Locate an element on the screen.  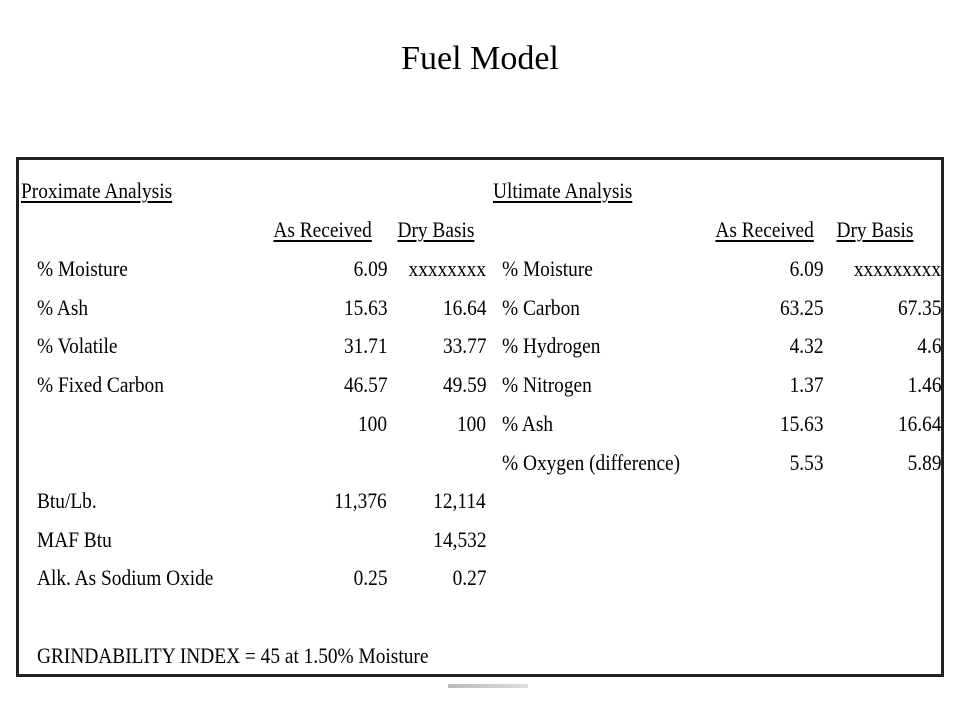
alk-sodium-oxide-as-received: 0.25 is located at coordinates (370, 577).